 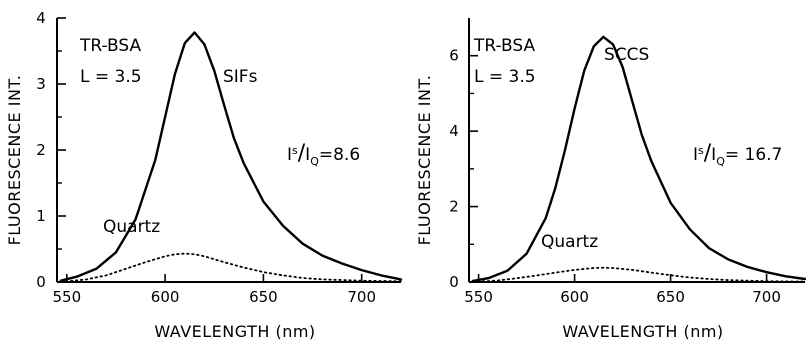 What do you see at coordinates (240, 77) in the screenshot?
I see `annotation-surface: SIFs` at bounding box center [240, 77].